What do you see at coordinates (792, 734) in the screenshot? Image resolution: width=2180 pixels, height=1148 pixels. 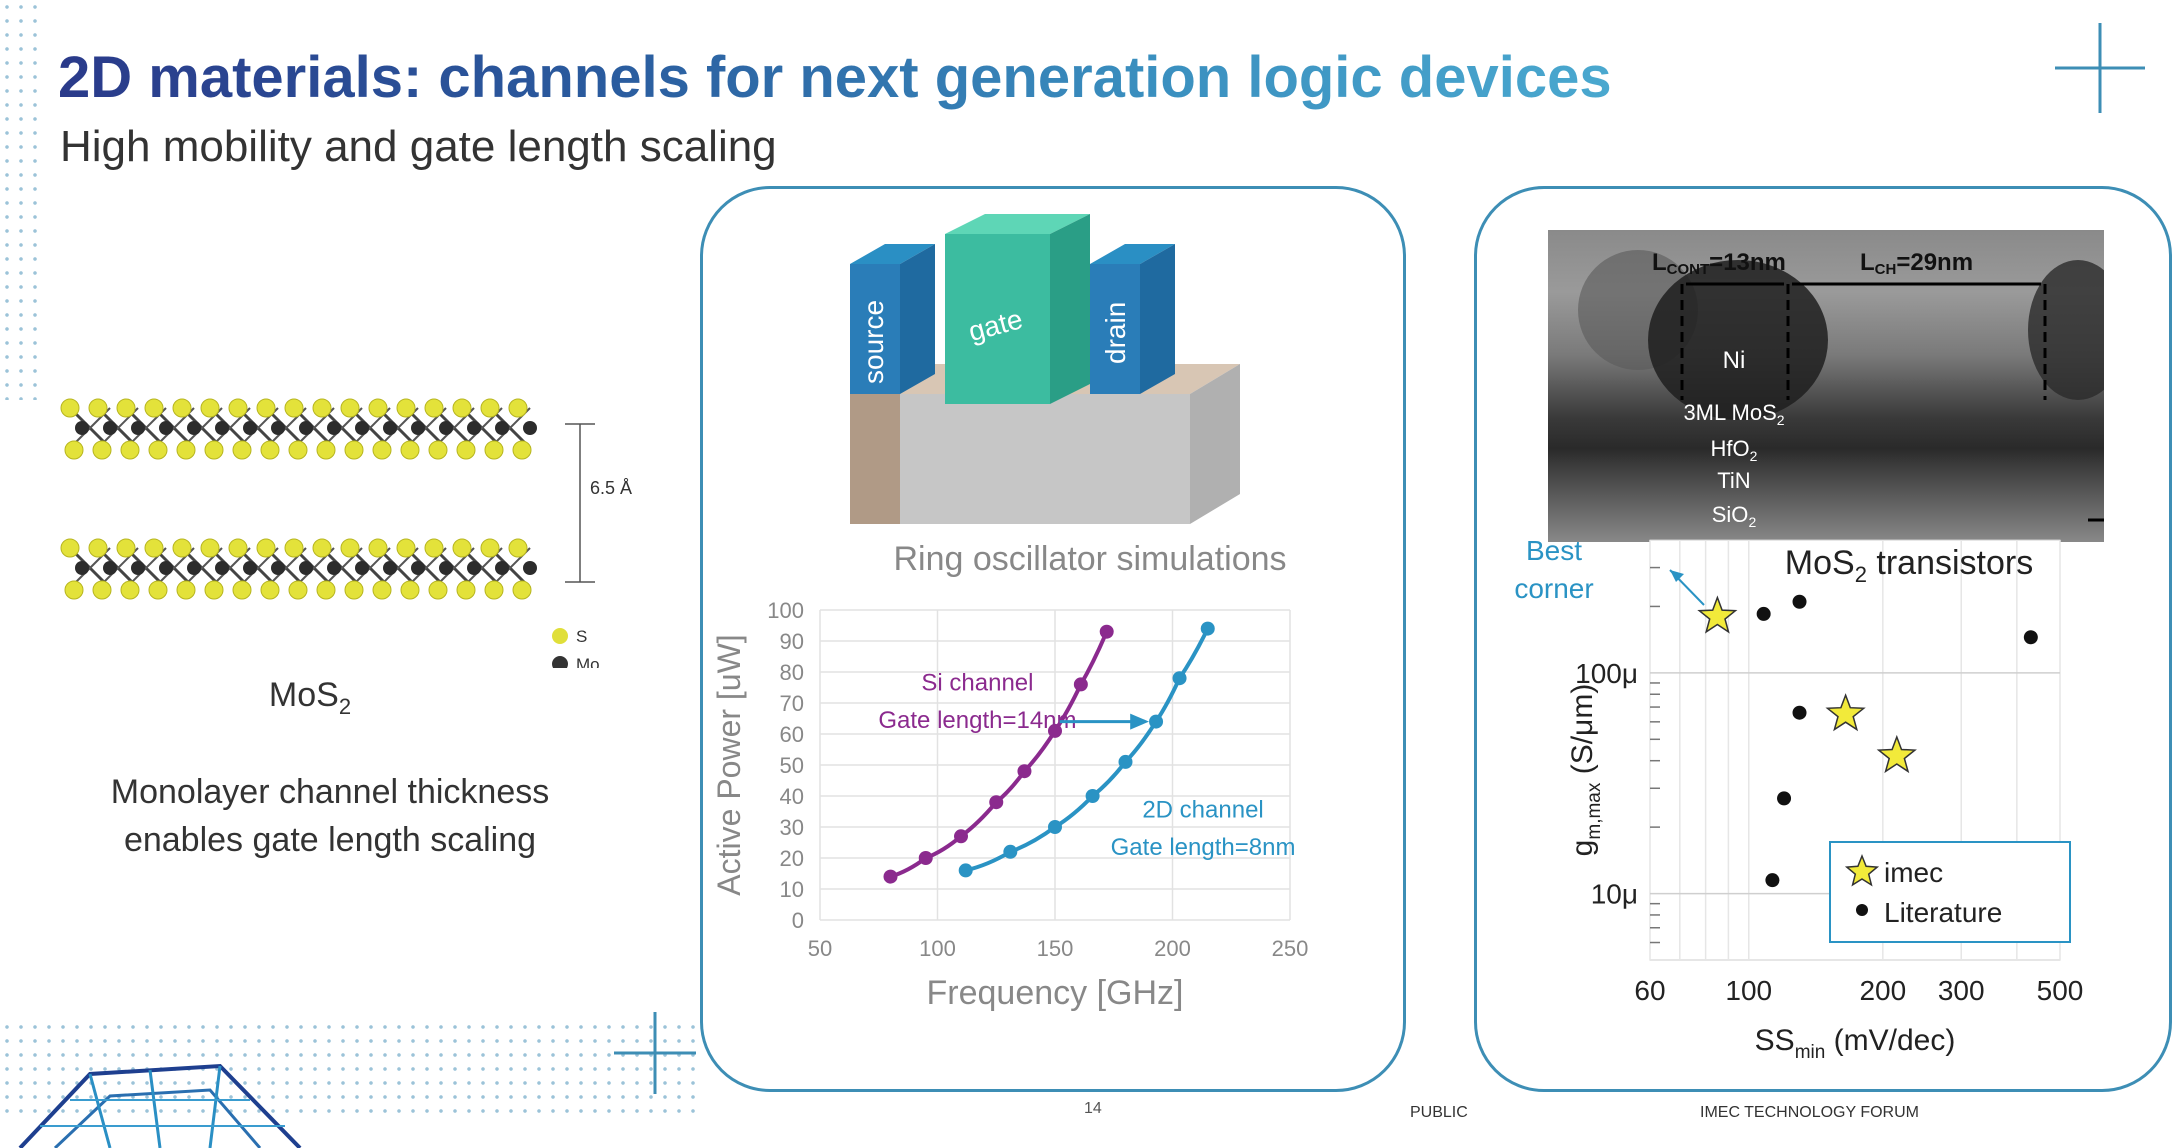 I see `y-tick-label: 60` at bounding box center [792, 734].